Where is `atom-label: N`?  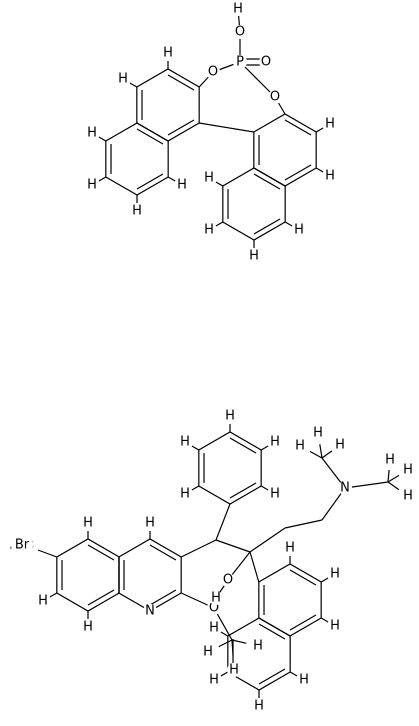
atom-label: N is located at coordinates (150, 611).